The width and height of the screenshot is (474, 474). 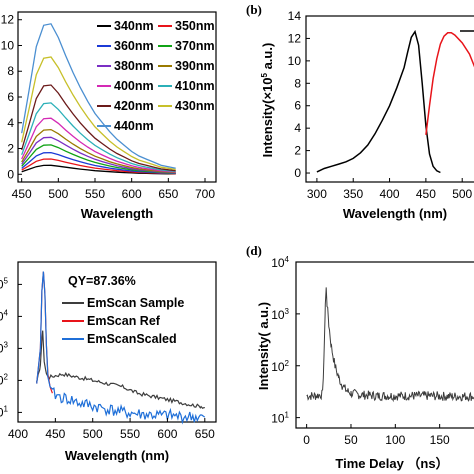 I want to click on panel-a-legend-item: 430nm, so click(x=186, y=106).